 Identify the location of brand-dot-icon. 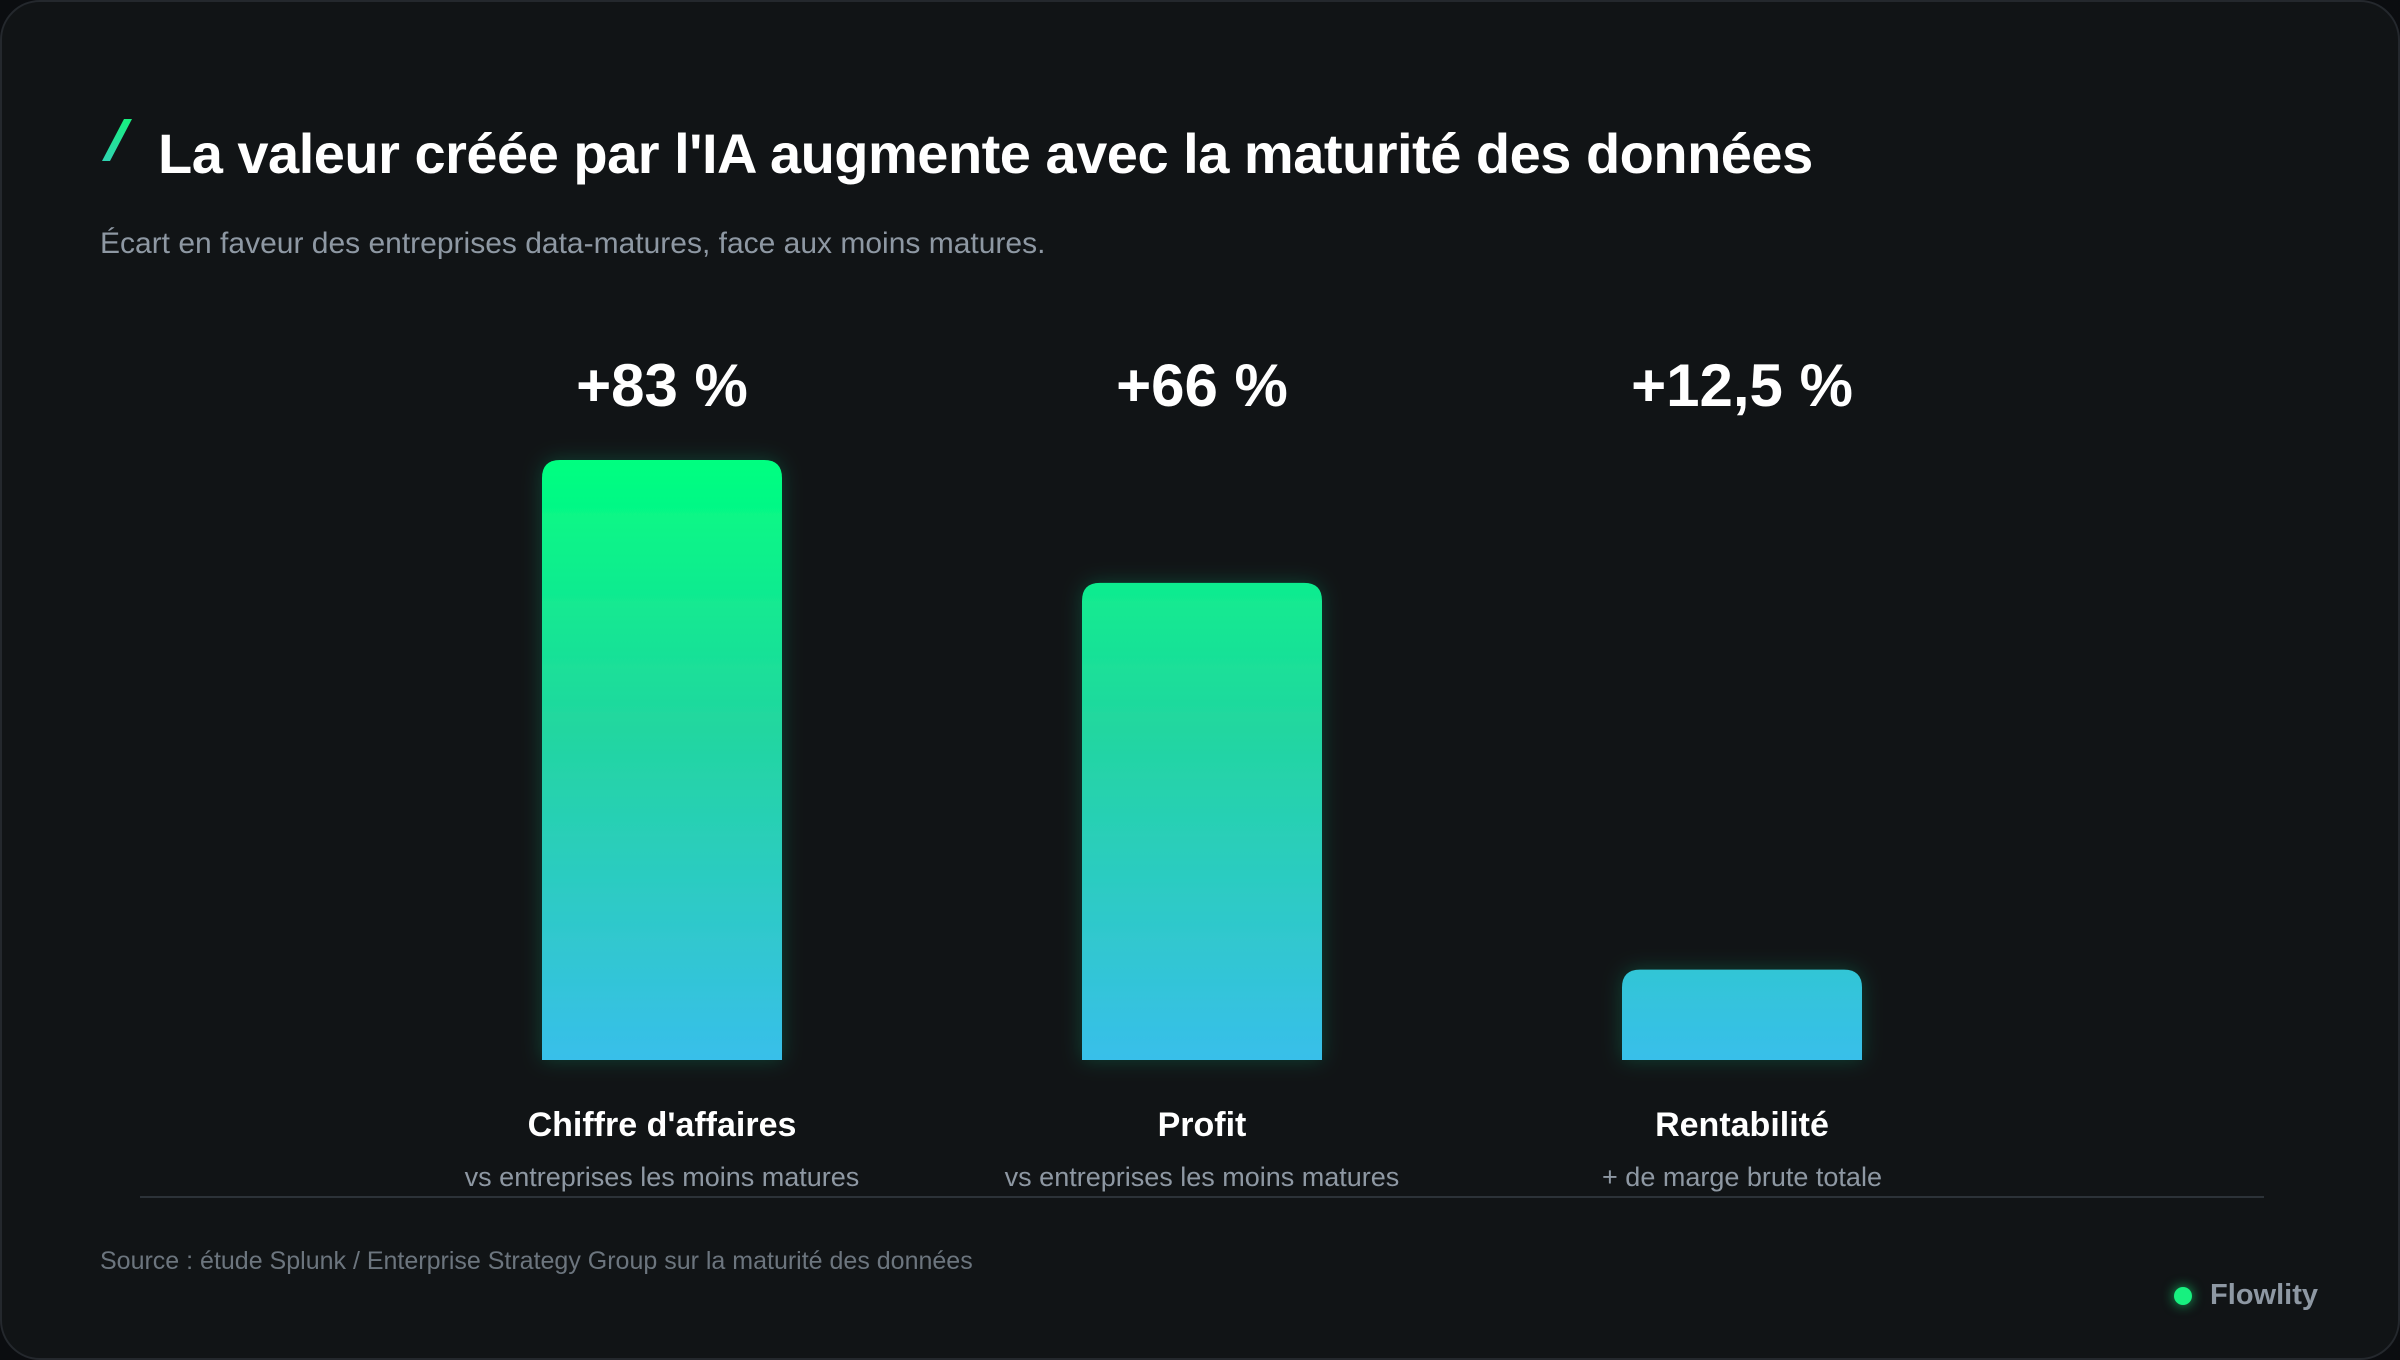
(2183, 1295).